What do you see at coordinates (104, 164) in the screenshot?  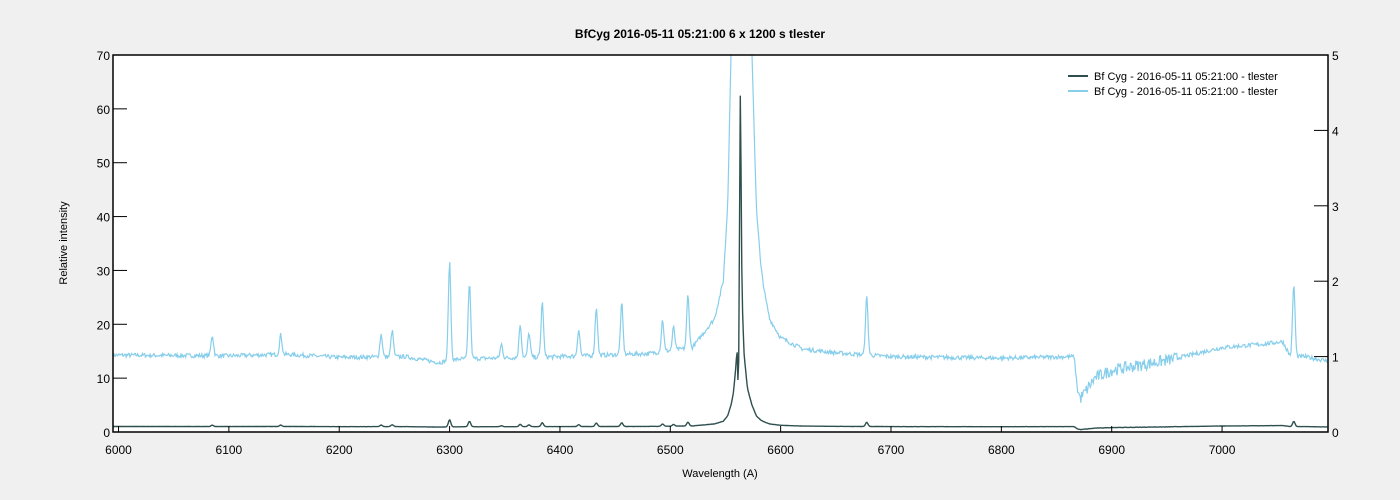 I see `y-left-tick-label: 50` at bounding box center [104, 164].